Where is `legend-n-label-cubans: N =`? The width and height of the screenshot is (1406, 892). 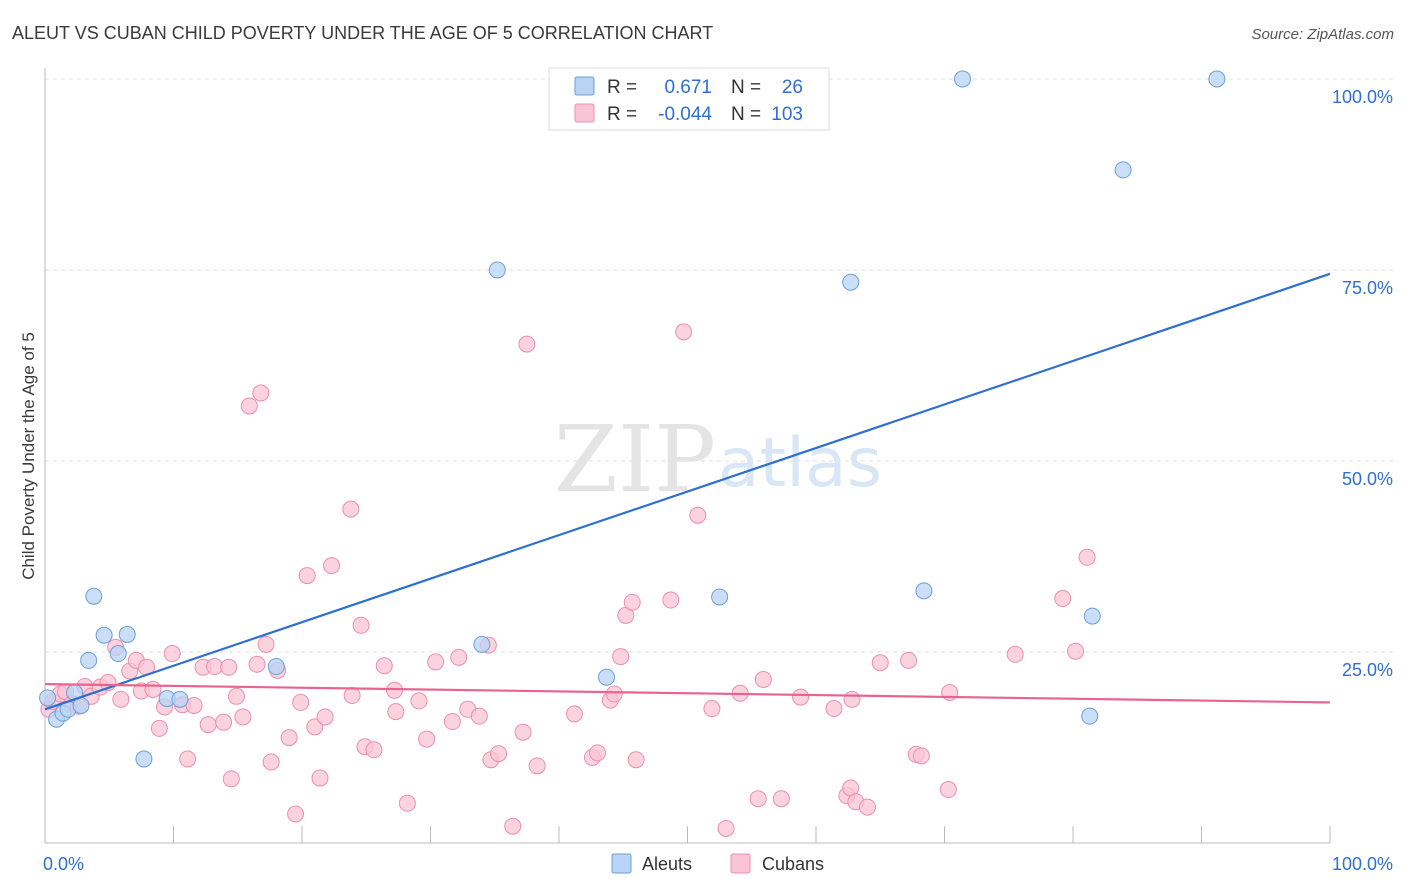
legend-n-label-cubans: N = is located at coordinates (746, 114).